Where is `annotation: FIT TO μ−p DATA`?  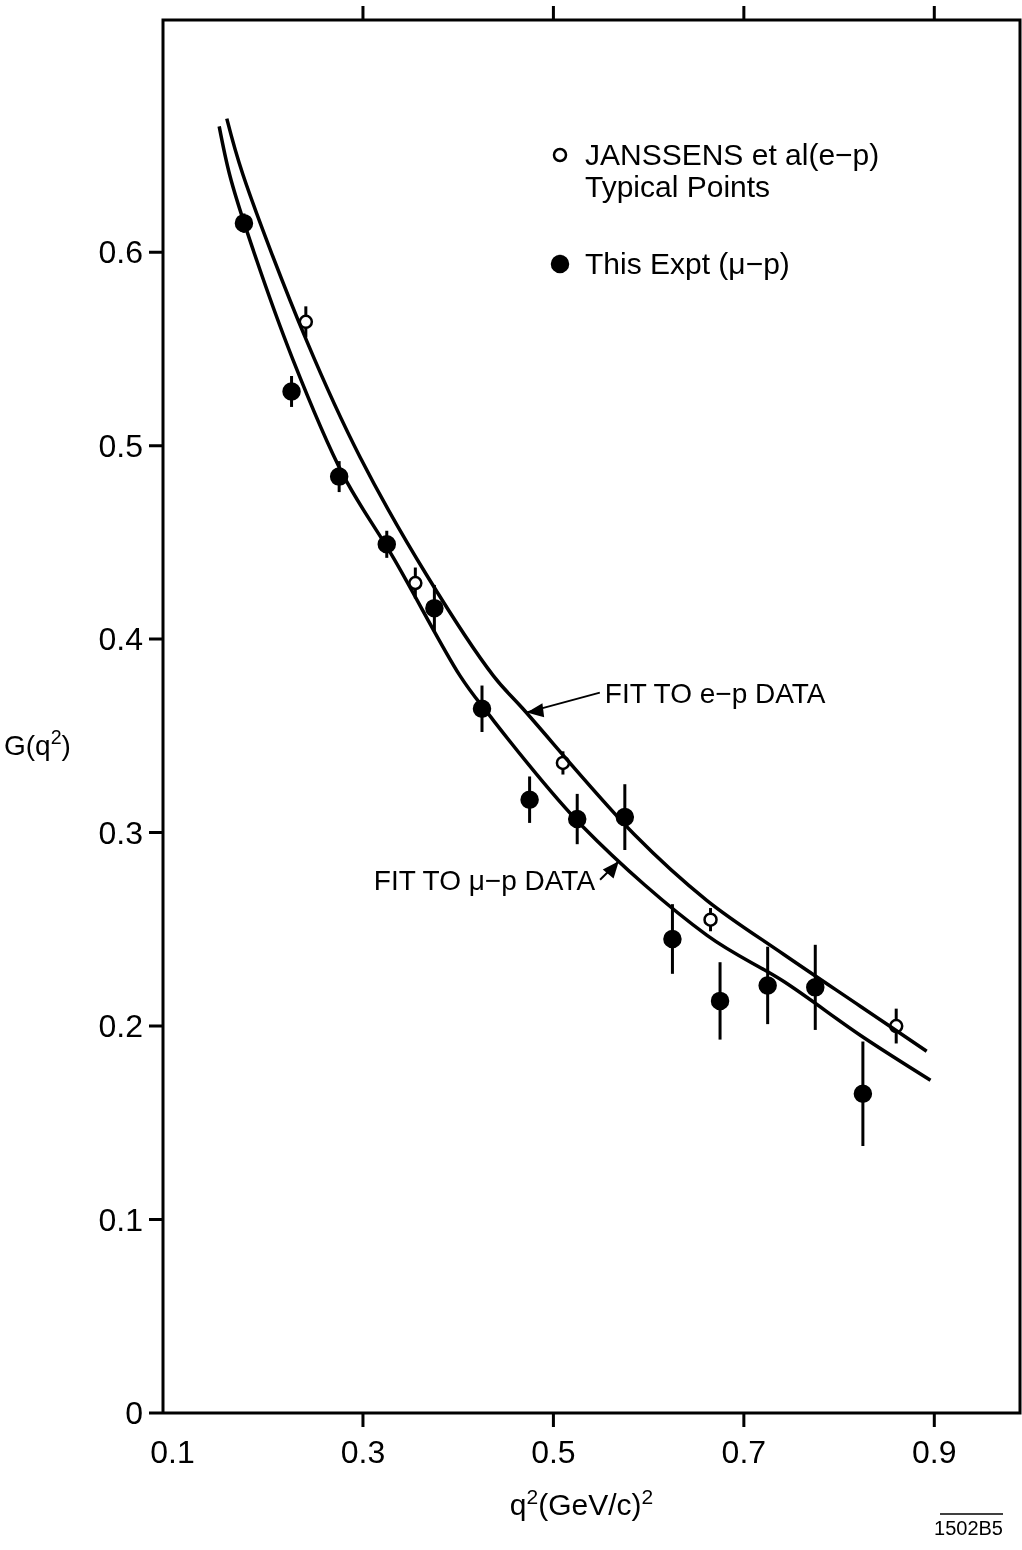 annotation: FIT TO μ−p DATA is located at coordinates (484, 880).